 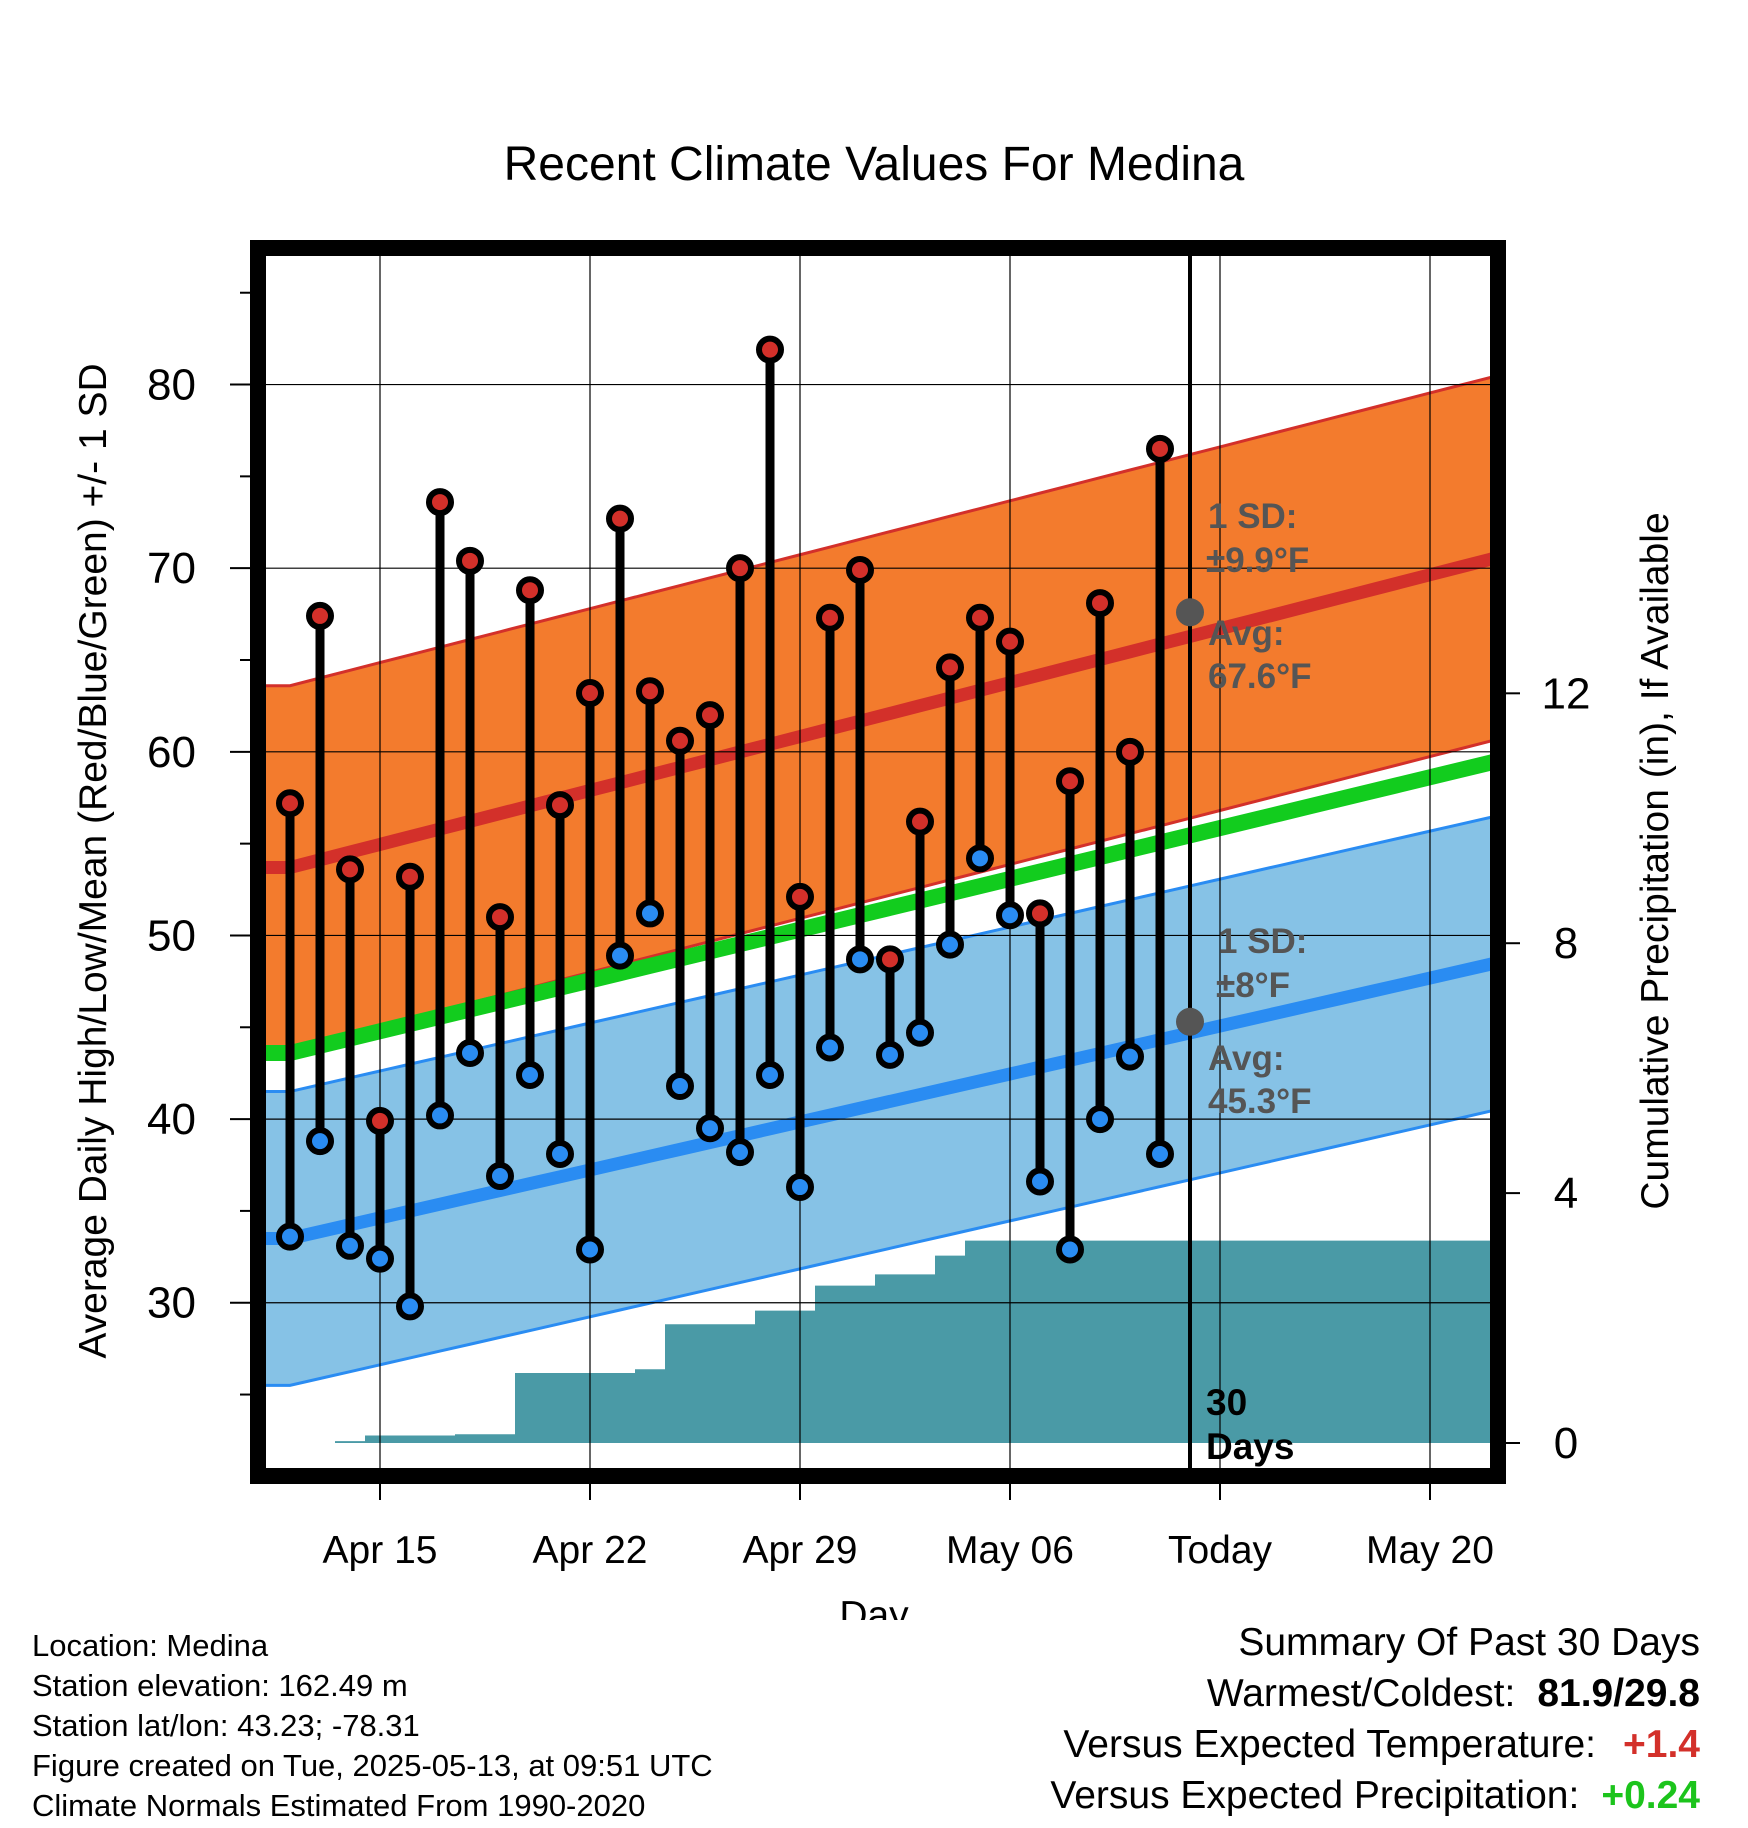 I want to click on location-text: Location: Medina, so click(x=150, y=1645).